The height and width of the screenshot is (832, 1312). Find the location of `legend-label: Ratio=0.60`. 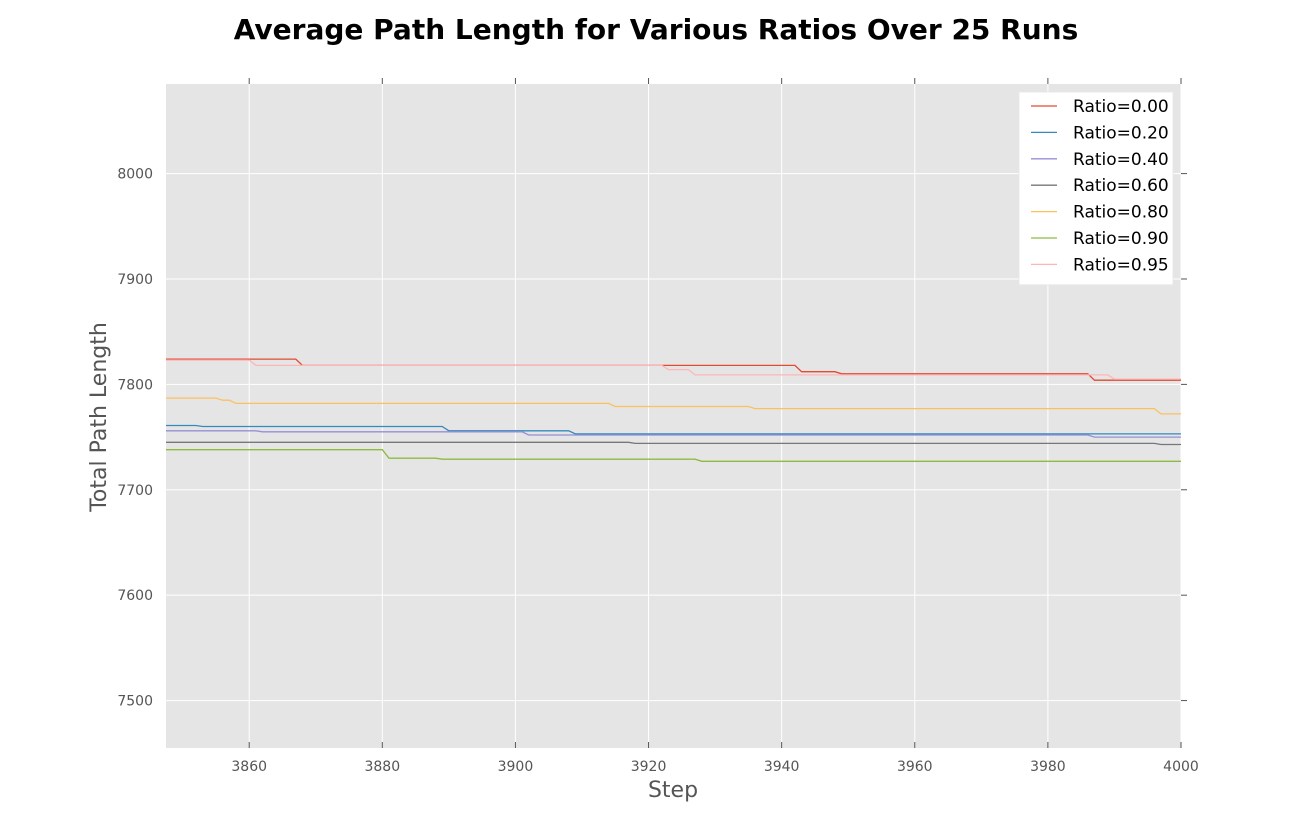

legend-label: Ratio=0.60 is located at coordinates (1121, 186).